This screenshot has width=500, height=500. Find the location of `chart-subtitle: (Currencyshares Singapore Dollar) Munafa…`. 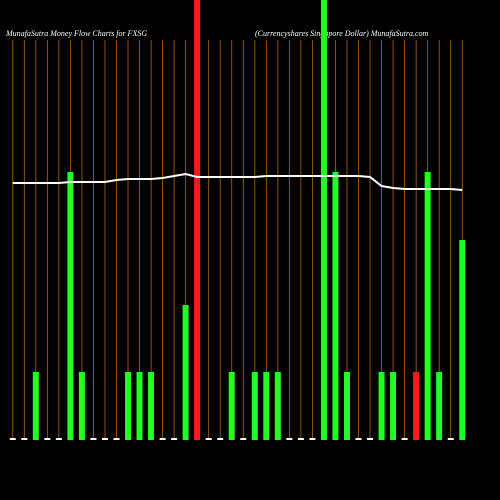

chart-subtitle: (Currencyshares Singapore Dollar) Munafa… is located at coordinates (342, 33).